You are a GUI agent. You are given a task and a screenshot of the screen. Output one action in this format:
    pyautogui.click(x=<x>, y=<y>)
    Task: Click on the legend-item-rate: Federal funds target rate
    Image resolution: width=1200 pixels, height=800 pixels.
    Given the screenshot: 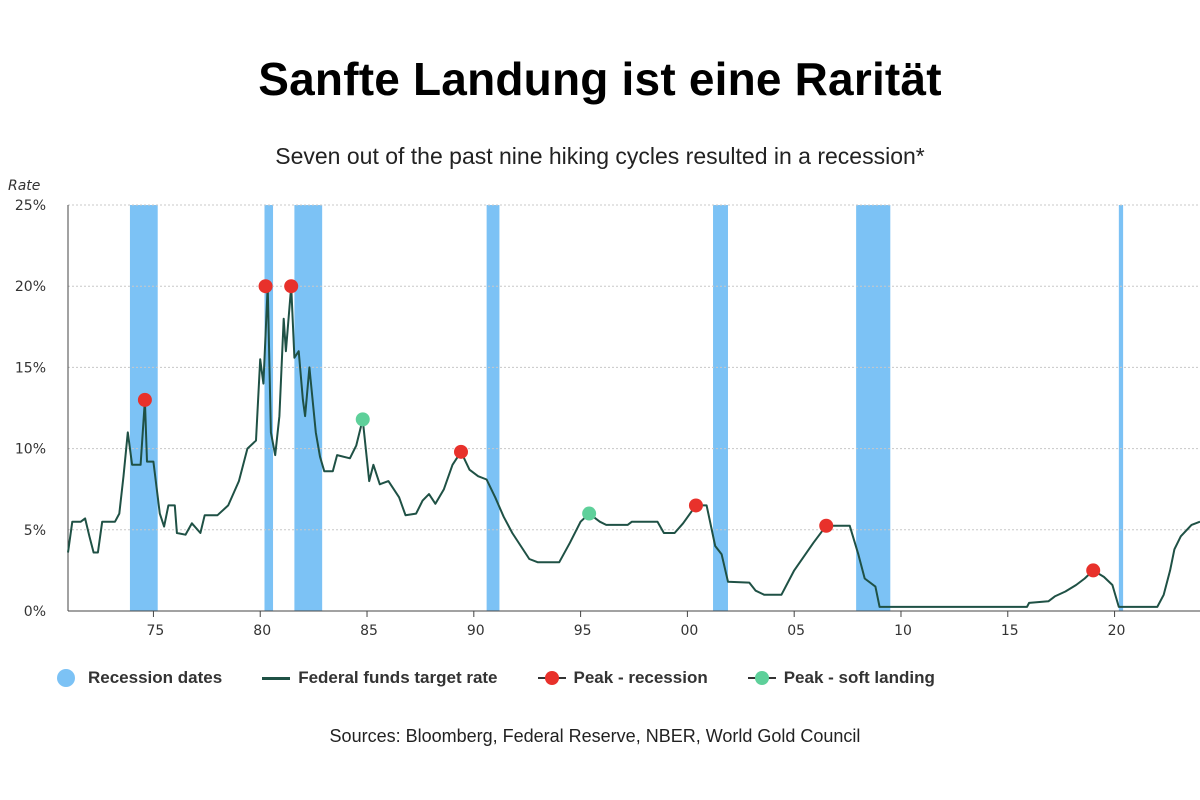 What is the action you would take?
    pyautogui.click(x=380, y=678)
    